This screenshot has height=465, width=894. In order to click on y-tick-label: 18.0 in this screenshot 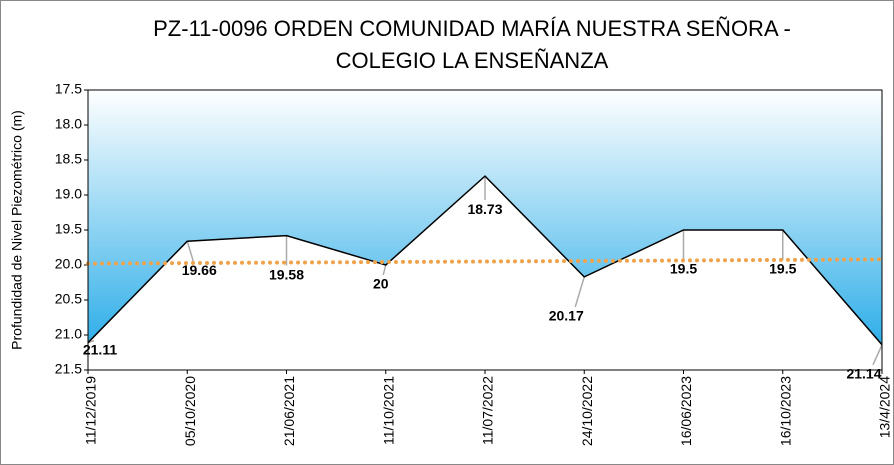, I will do `click(68, 124)`.